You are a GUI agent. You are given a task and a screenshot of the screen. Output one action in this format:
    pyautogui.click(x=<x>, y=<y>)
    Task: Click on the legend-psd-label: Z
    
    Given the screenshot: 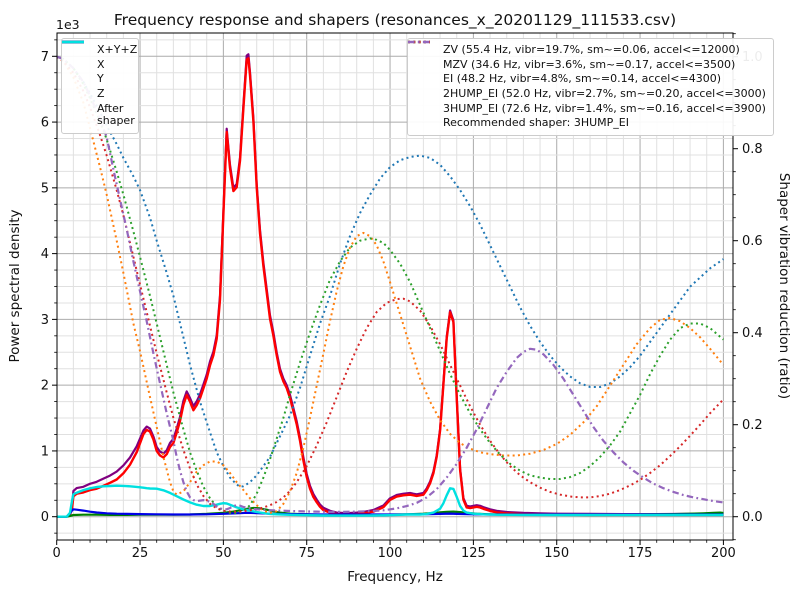 What is the action you would take?
    pyautogui.click(x=101, y=93)
    